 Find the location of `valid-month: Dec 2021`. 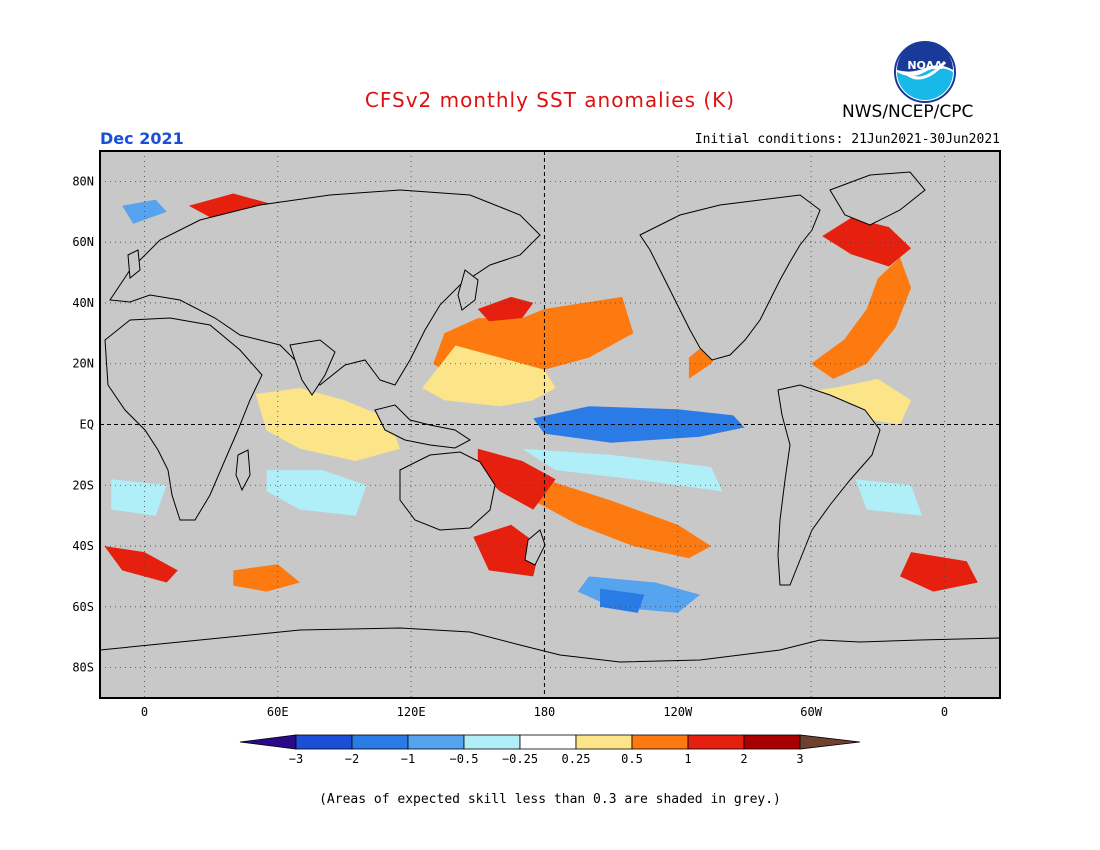

valid-month: Dec 2021 is located at coordinates (142, 138).